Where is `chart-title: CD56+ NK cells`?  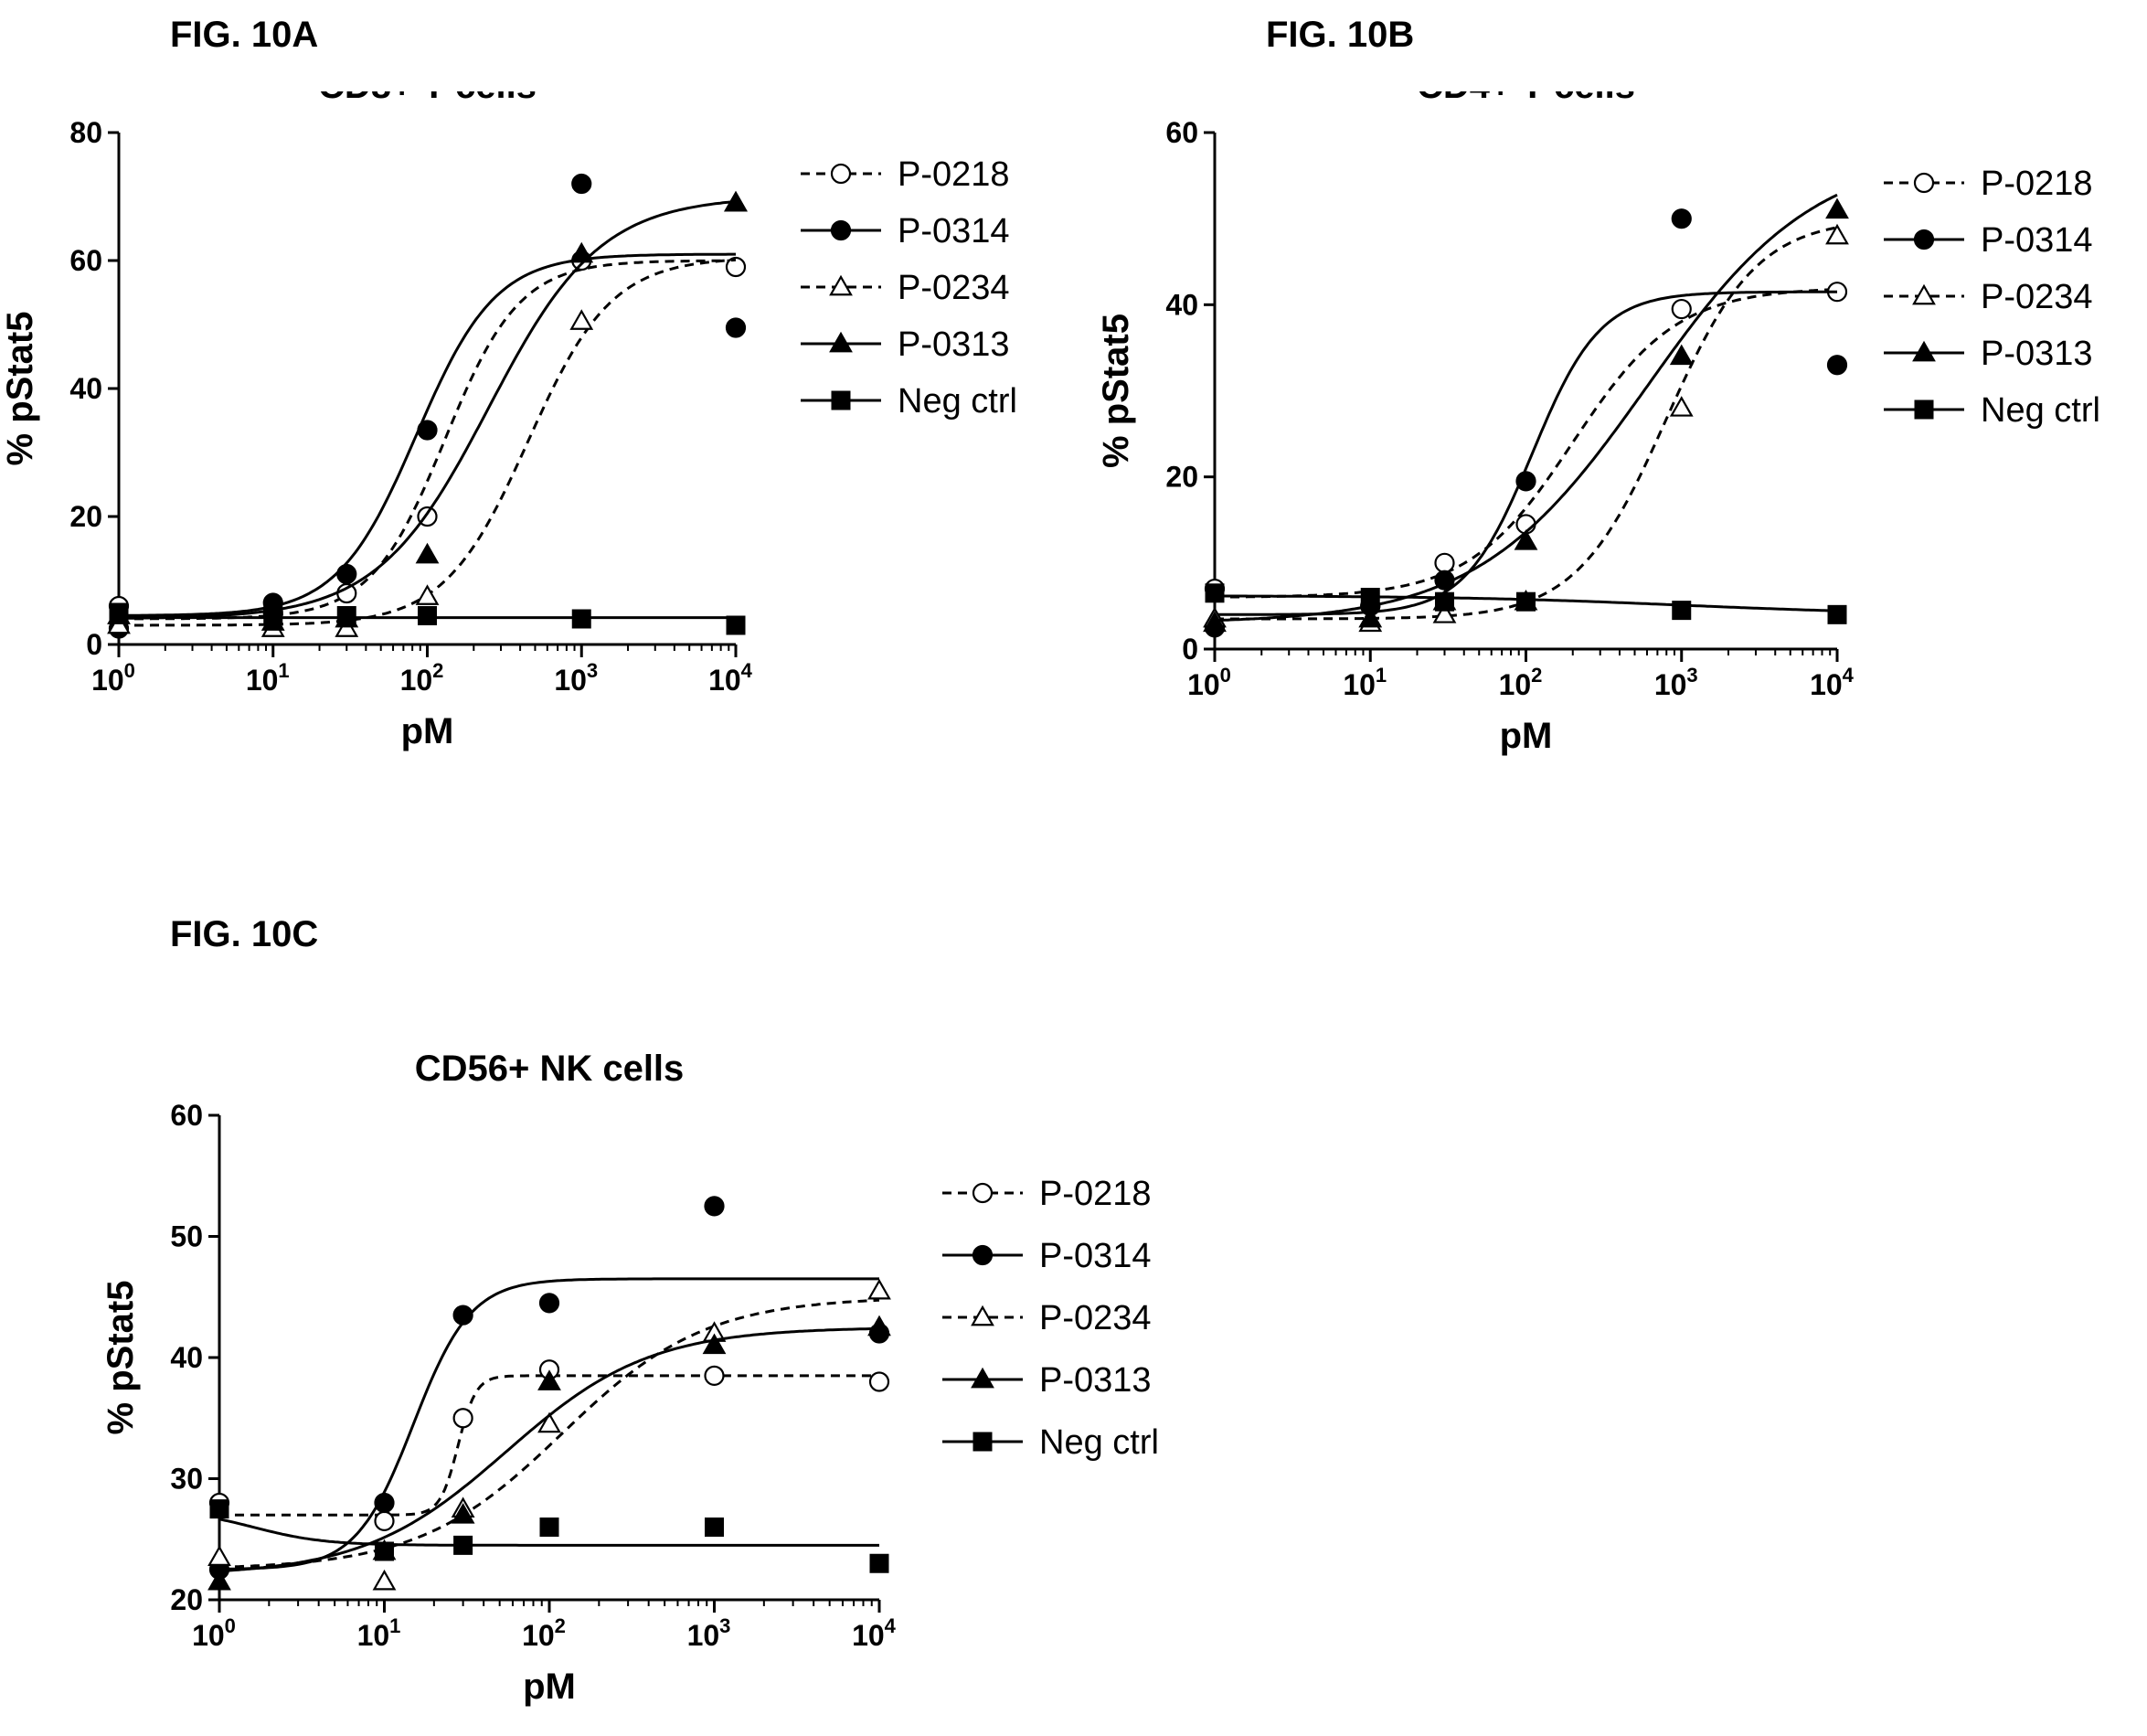 chart-title: CD56+ NK cells is located at coordinates (550, 1069).